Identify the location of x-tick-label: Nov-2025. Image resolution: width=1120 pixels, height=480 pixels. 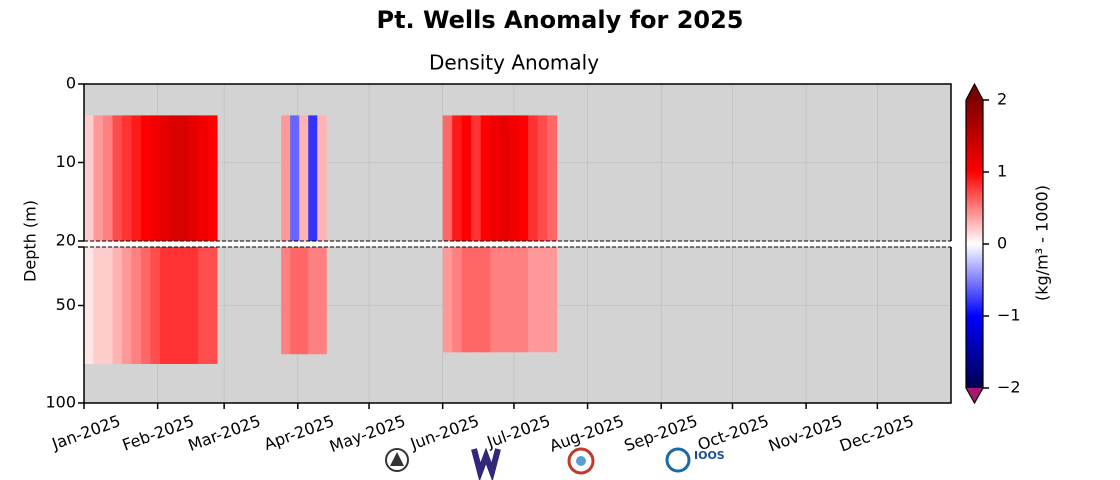
(805, 433).